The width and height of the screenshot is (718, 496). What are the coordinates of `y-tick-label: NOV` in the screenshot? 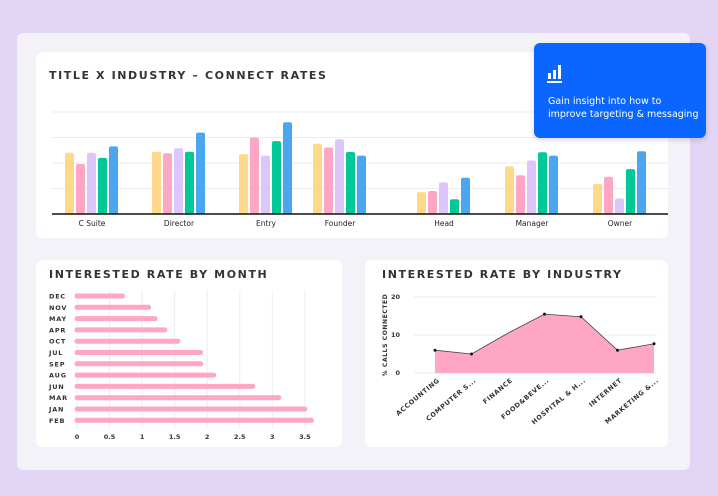 It's located at (58, 308).